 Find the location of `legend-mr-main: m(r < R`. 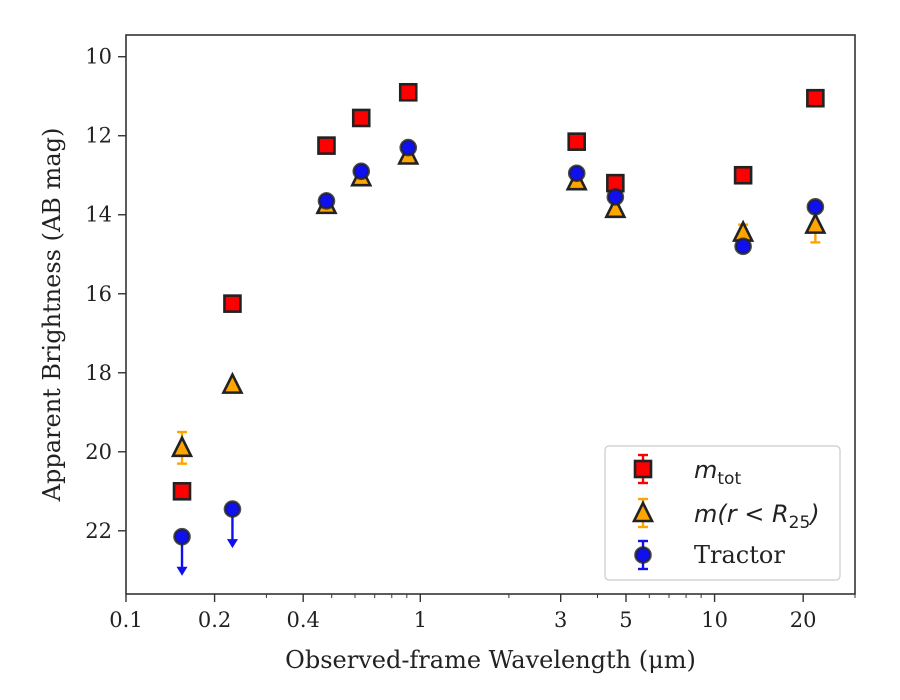

legend-mr-main: m(r < R is located at coordinates (741, 514).